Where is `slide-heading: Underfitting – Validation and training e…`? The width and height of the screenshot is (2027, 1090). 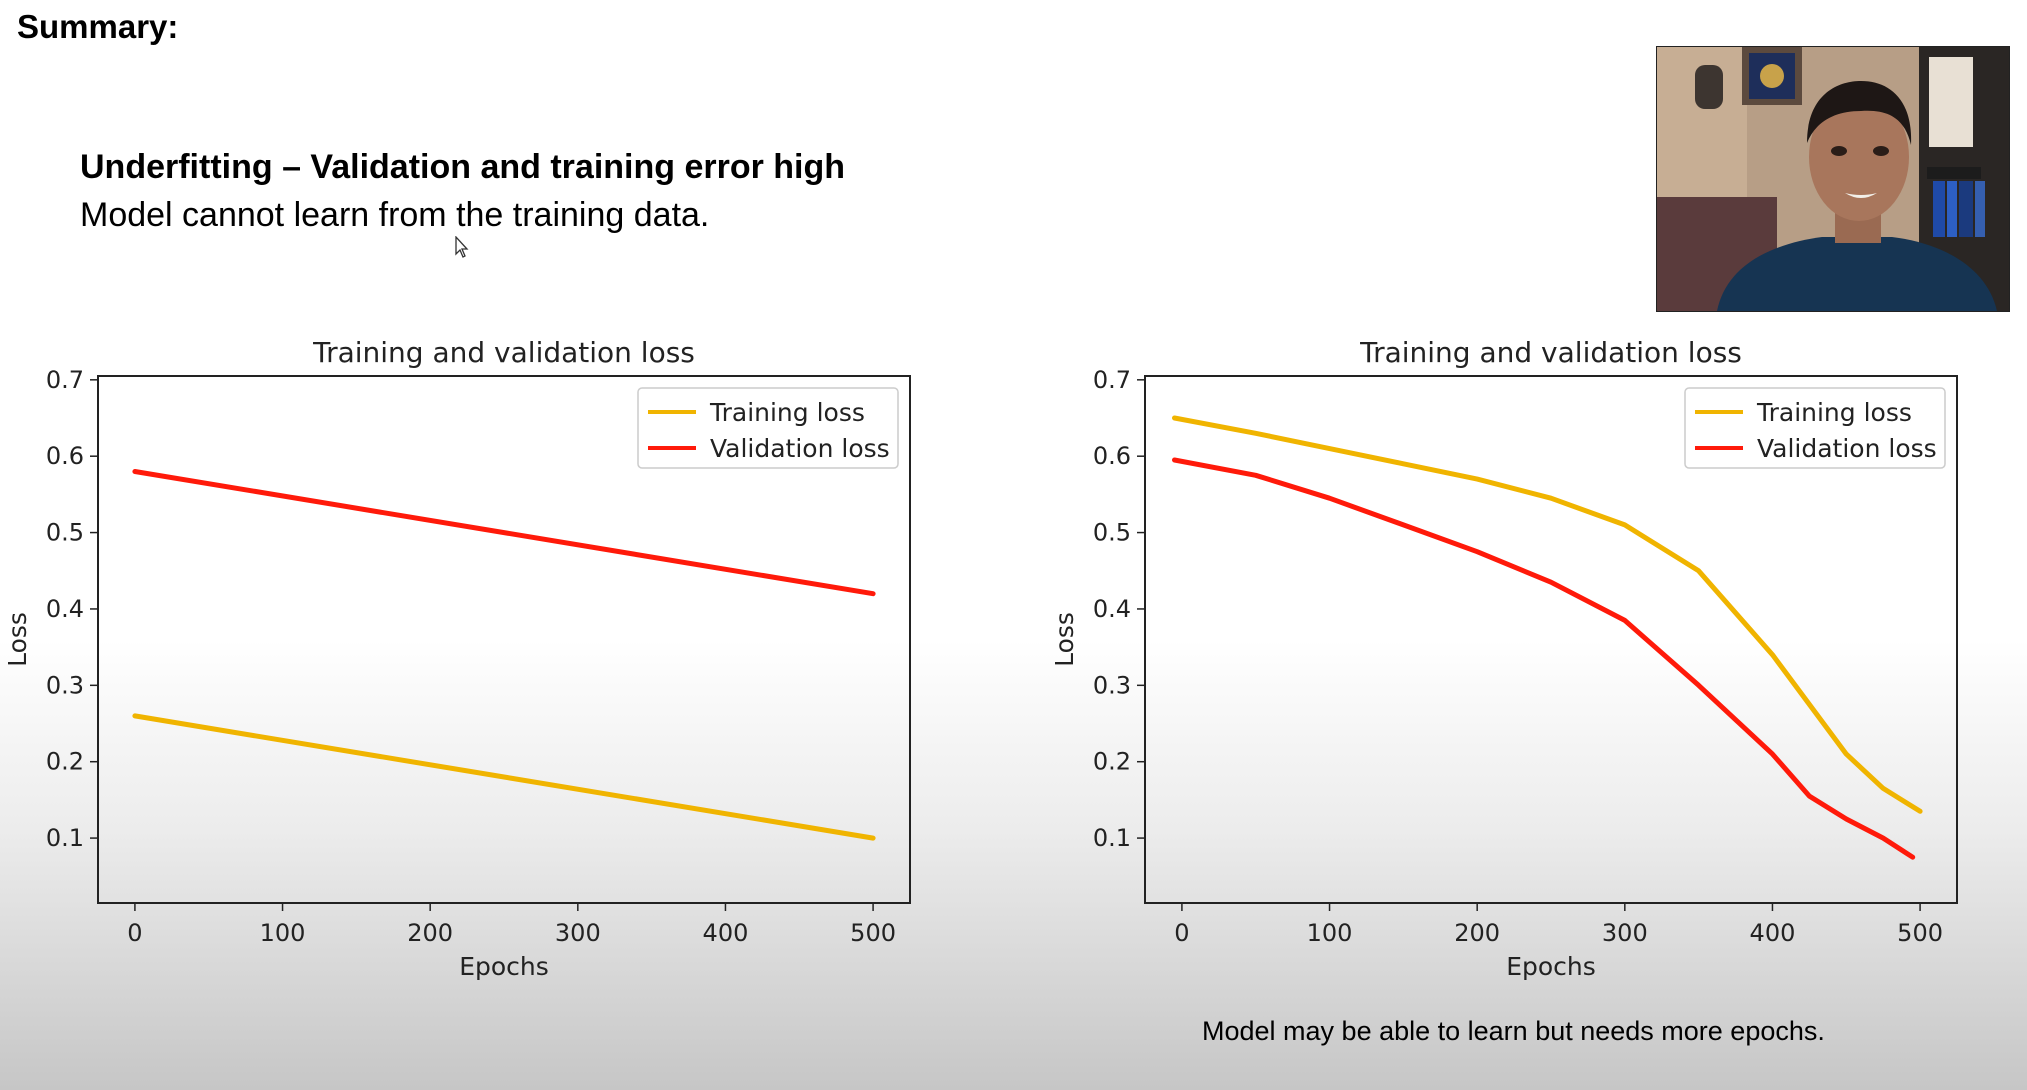 slide-heading: Underfitting – Validation and training e… is located at coordinates (463, 167).